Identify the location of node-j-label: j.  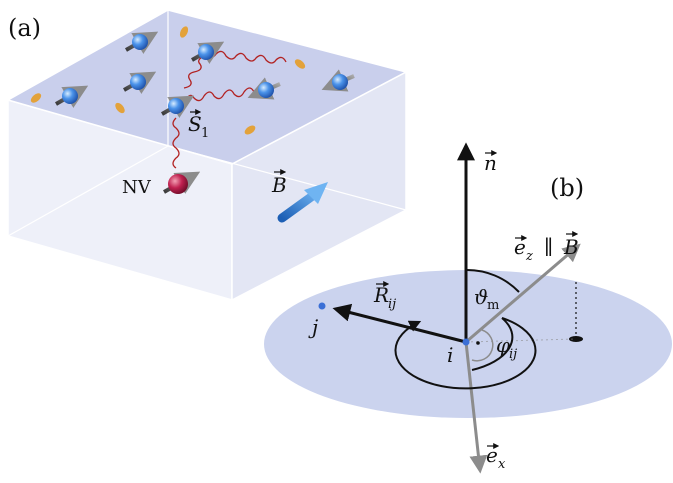
(313, 327).